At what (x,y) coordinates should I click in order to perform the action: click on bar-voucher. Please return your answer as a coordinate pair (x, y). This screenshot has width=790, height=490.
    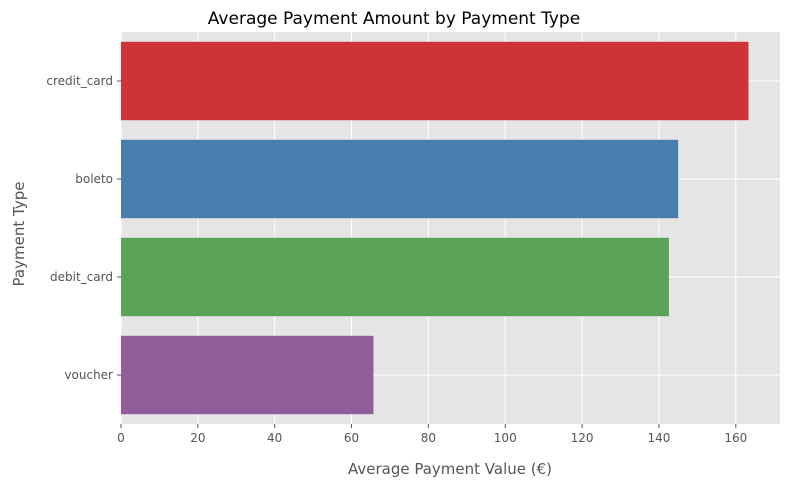
    Looking at the image, I should click on (247, 375).